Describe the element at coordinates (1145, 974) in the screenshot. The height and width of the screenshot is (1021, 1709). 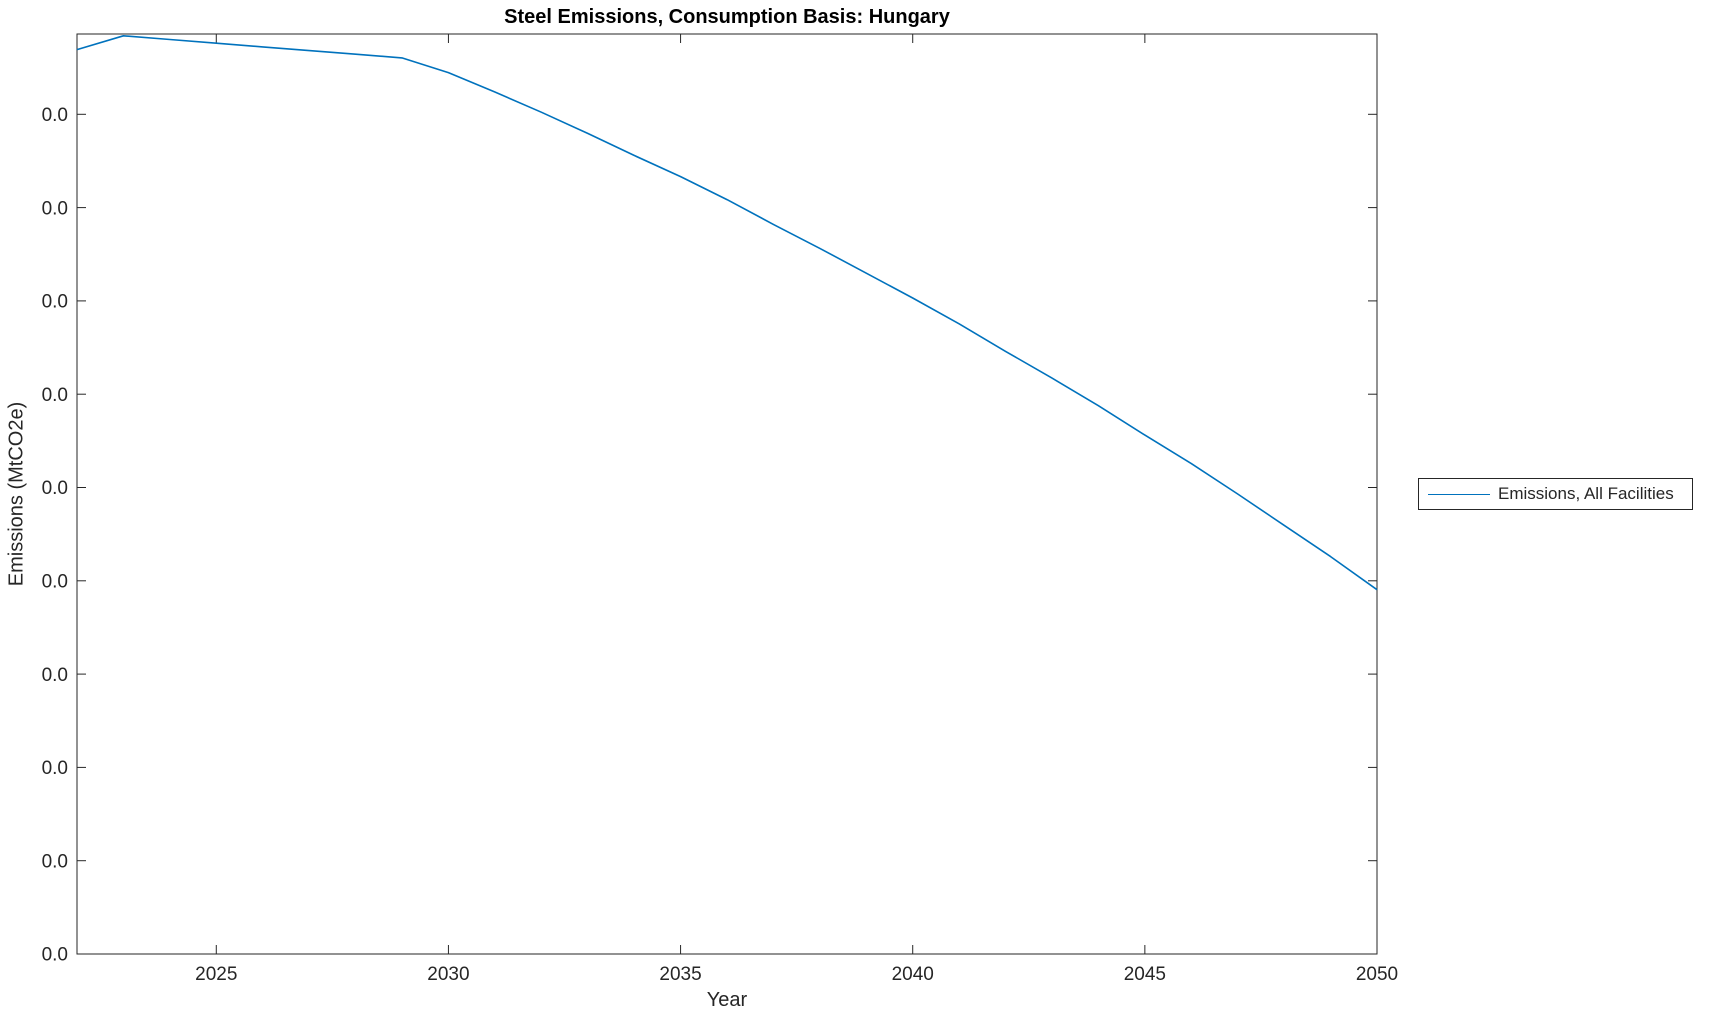
I see `x-tick-label: 2045` at that location.